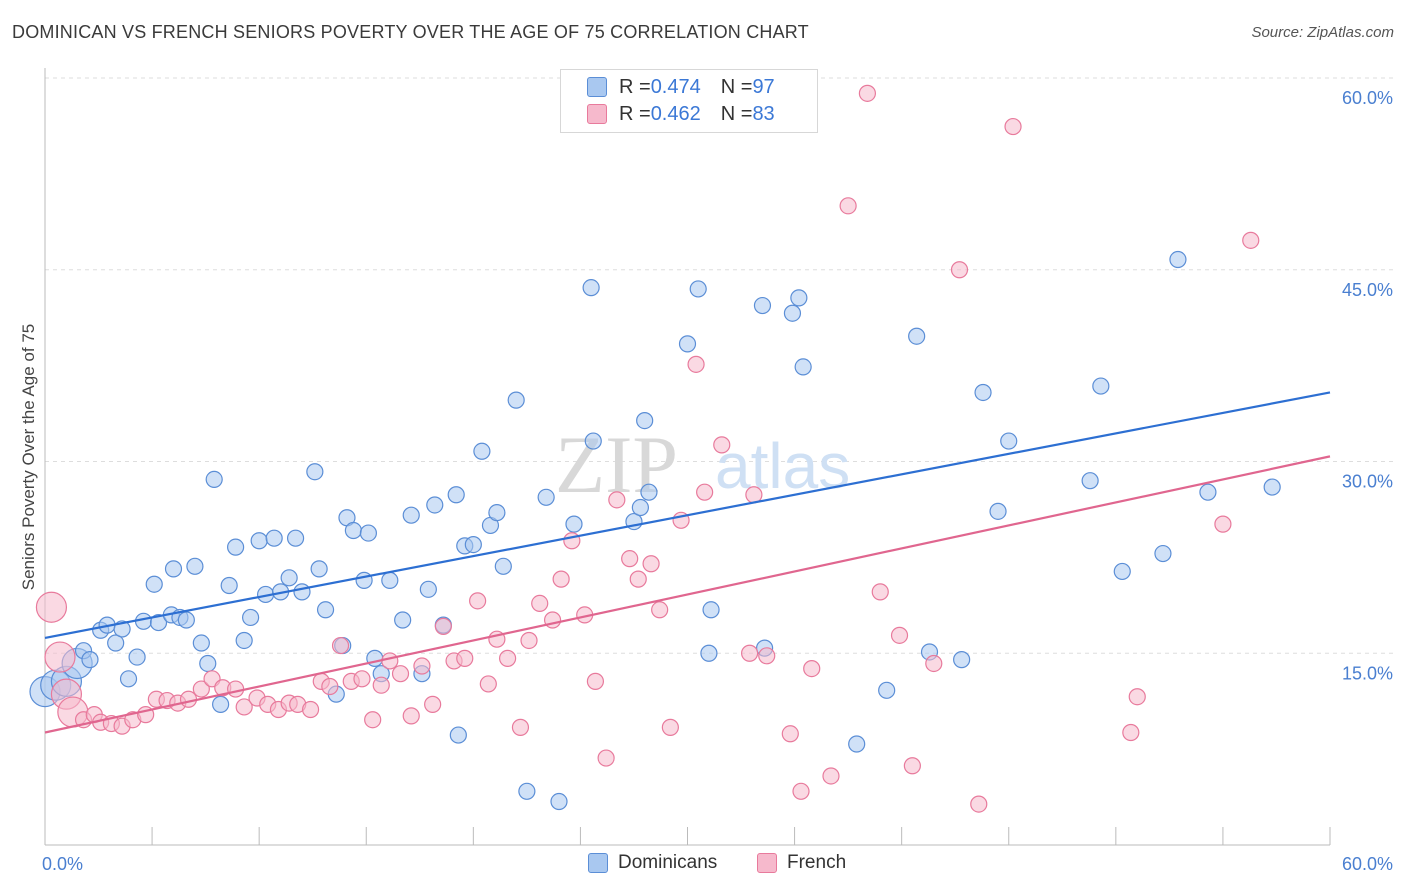 This screenshot has height=892, width=1406. I want to click on legend-r-value: 0.462, so click(675, 113).